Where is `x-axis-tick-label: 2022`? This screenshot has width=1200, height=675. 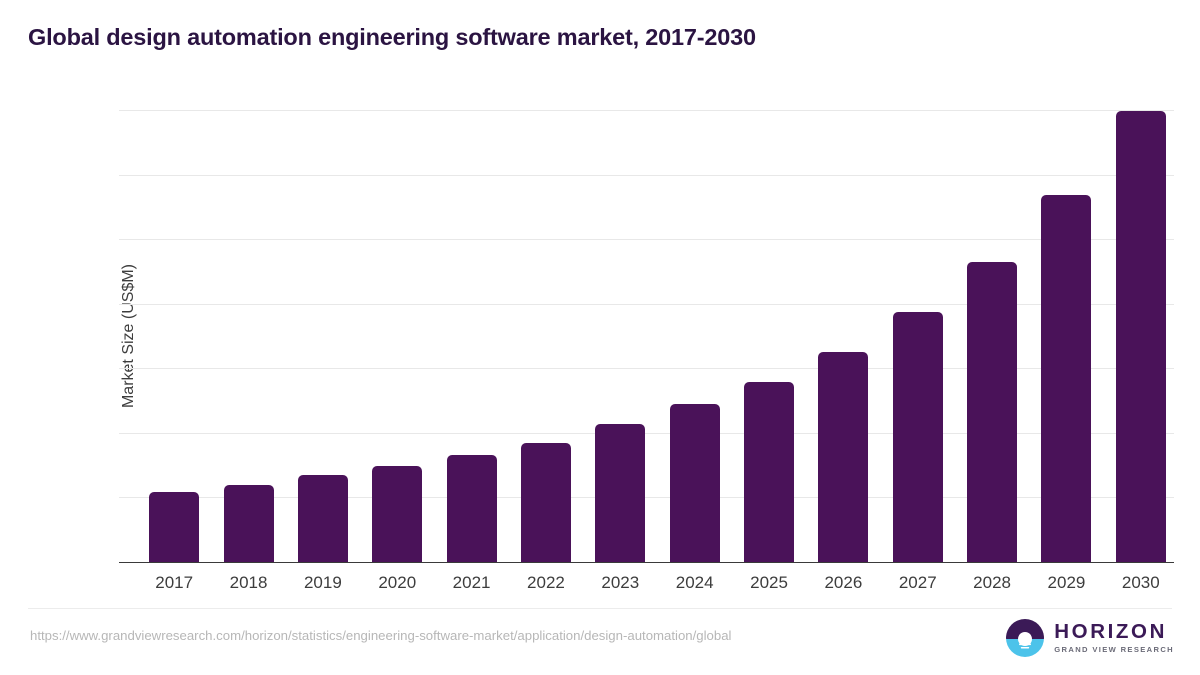 x-axis-tick-label: 2022 is located at coordinates (546, 582).